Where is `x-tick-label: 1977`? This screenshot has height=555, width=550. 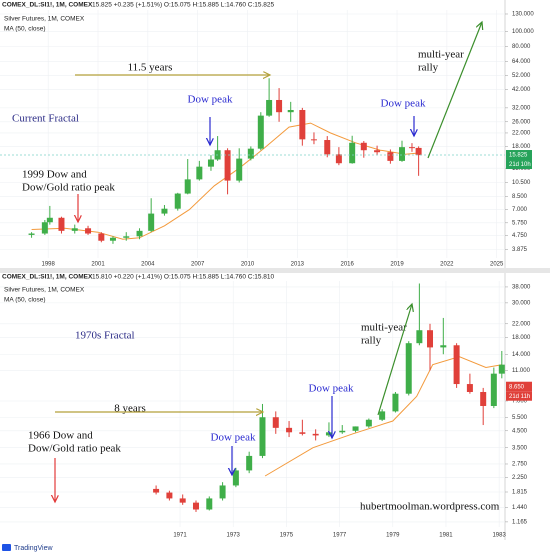 x-tick-label: 1977 is located at coordinates (340, 536).